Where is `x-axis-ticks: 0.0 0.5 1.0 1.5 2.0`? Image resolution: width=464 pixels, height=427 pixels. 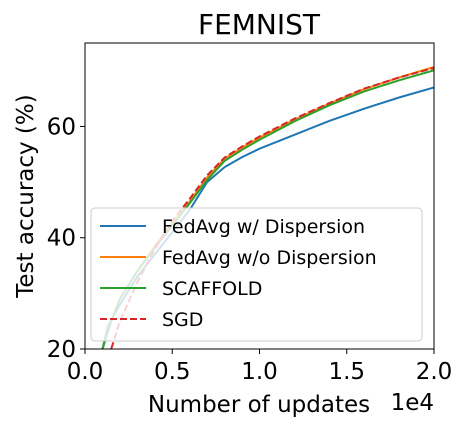
x-axis-ticks: 0.0 0.5 1.0 1.5 2.0 is located at coordinates (260, 367).